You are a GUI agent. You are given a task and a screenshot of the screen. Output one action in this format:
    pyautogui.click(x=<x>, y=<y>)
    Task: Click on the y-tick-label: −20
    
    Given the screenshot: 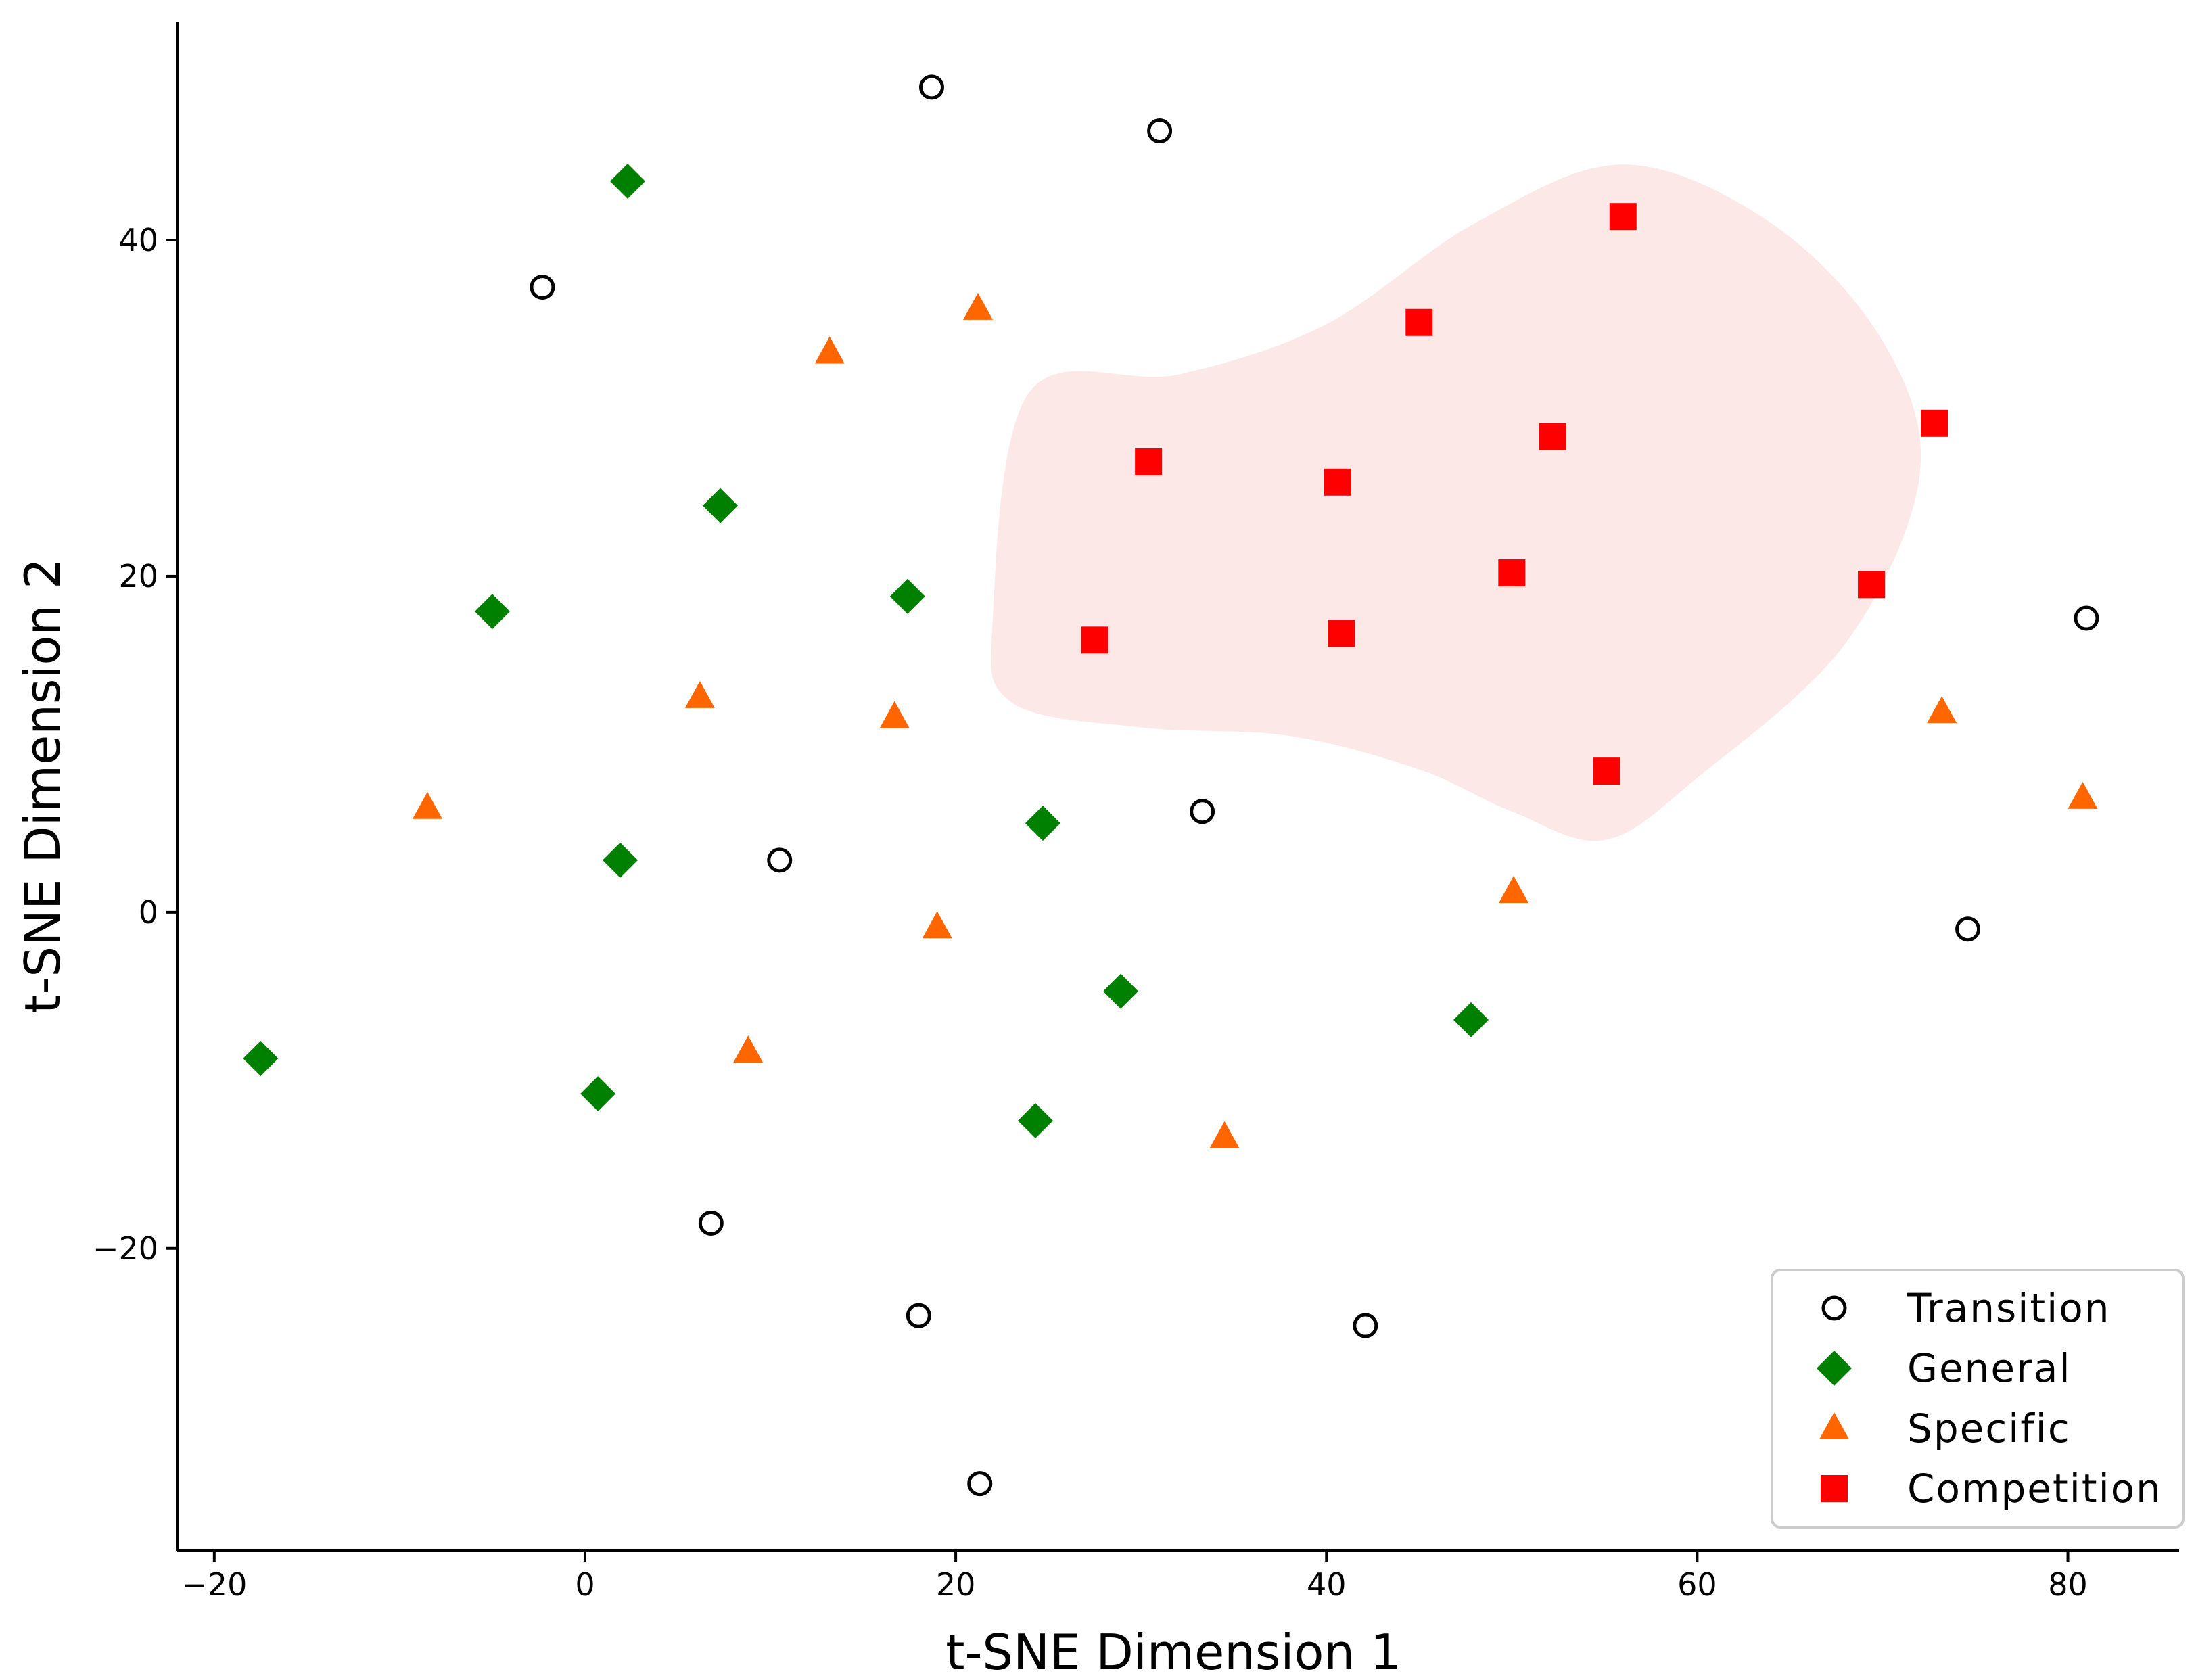 What is the action you would take?
    pyautogui.click(x=125, y=1248)
    